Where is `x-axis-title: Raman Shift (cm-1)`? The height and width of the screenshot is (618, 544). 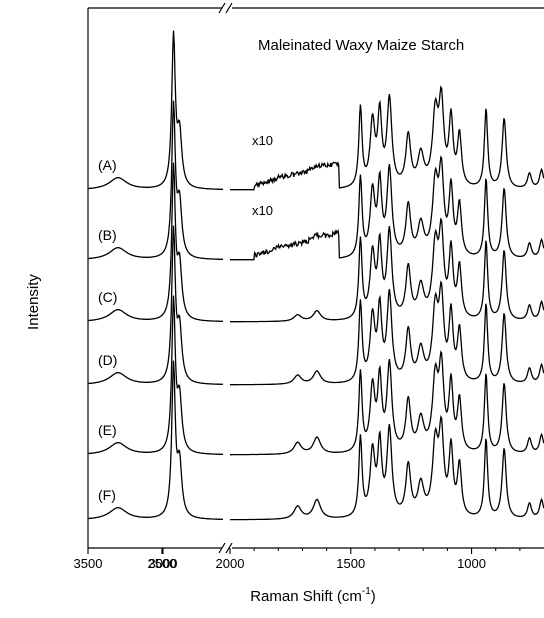 x-axis-title: Raman Shift (cm-1) is located at coordinates (313, 595).